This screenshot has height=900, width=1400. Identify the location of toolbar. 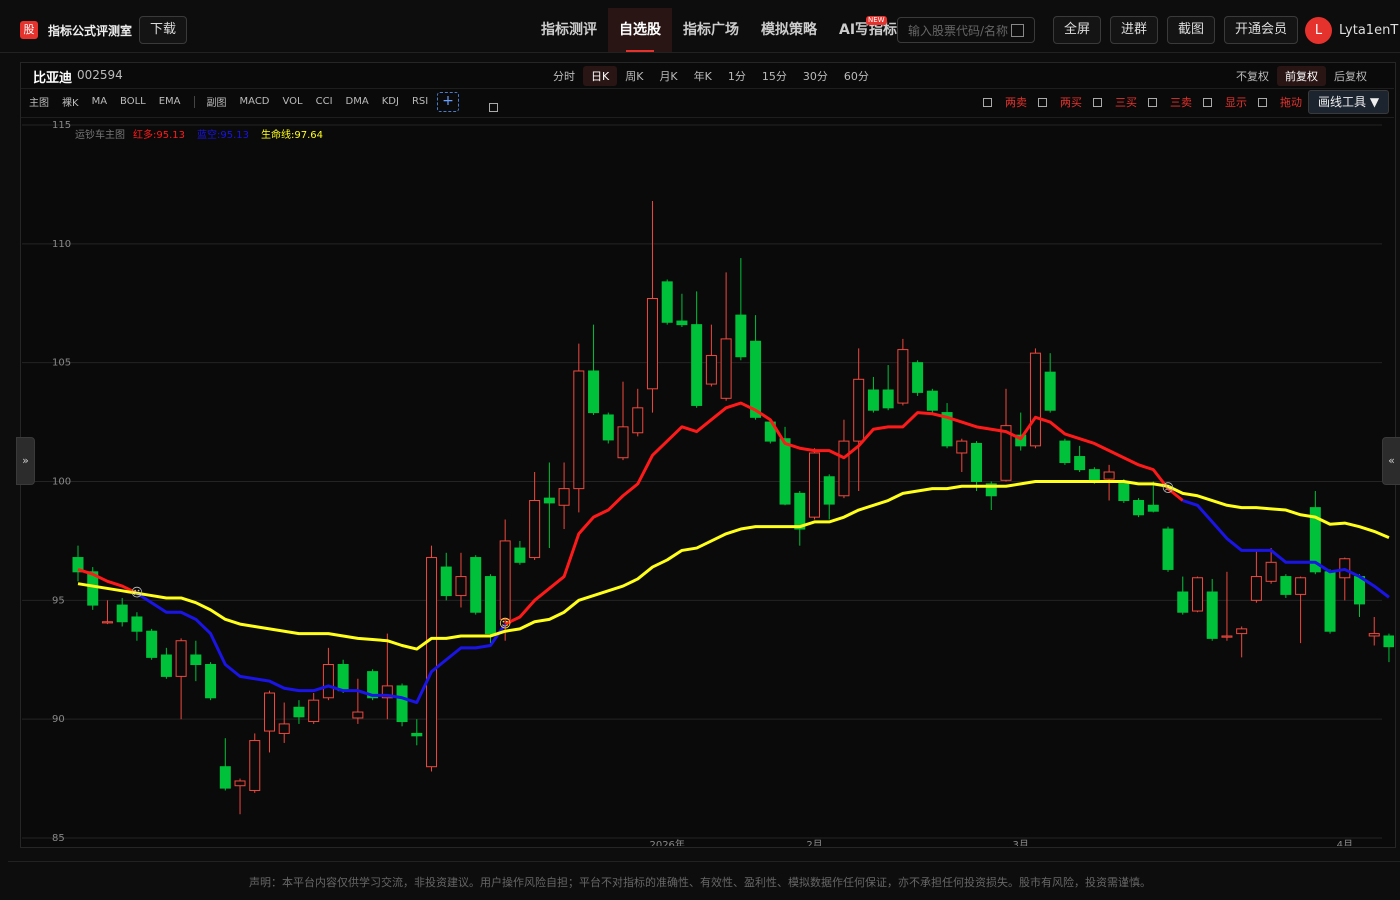
(707, 103).